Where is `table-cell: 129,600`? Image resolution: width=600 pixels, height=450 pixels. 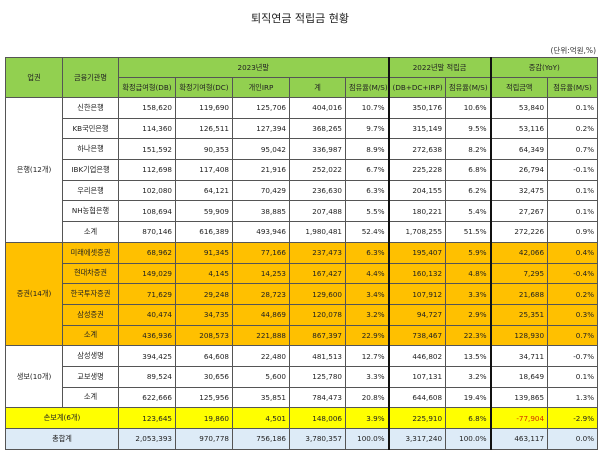
table-cell: 129,600 is located at coordinates (317, 294).